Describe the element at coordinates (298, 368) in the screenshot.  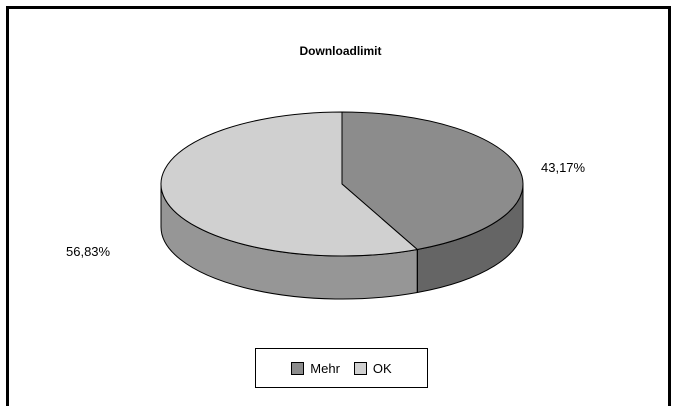
I see `legend-swatch-mehr` at that location.